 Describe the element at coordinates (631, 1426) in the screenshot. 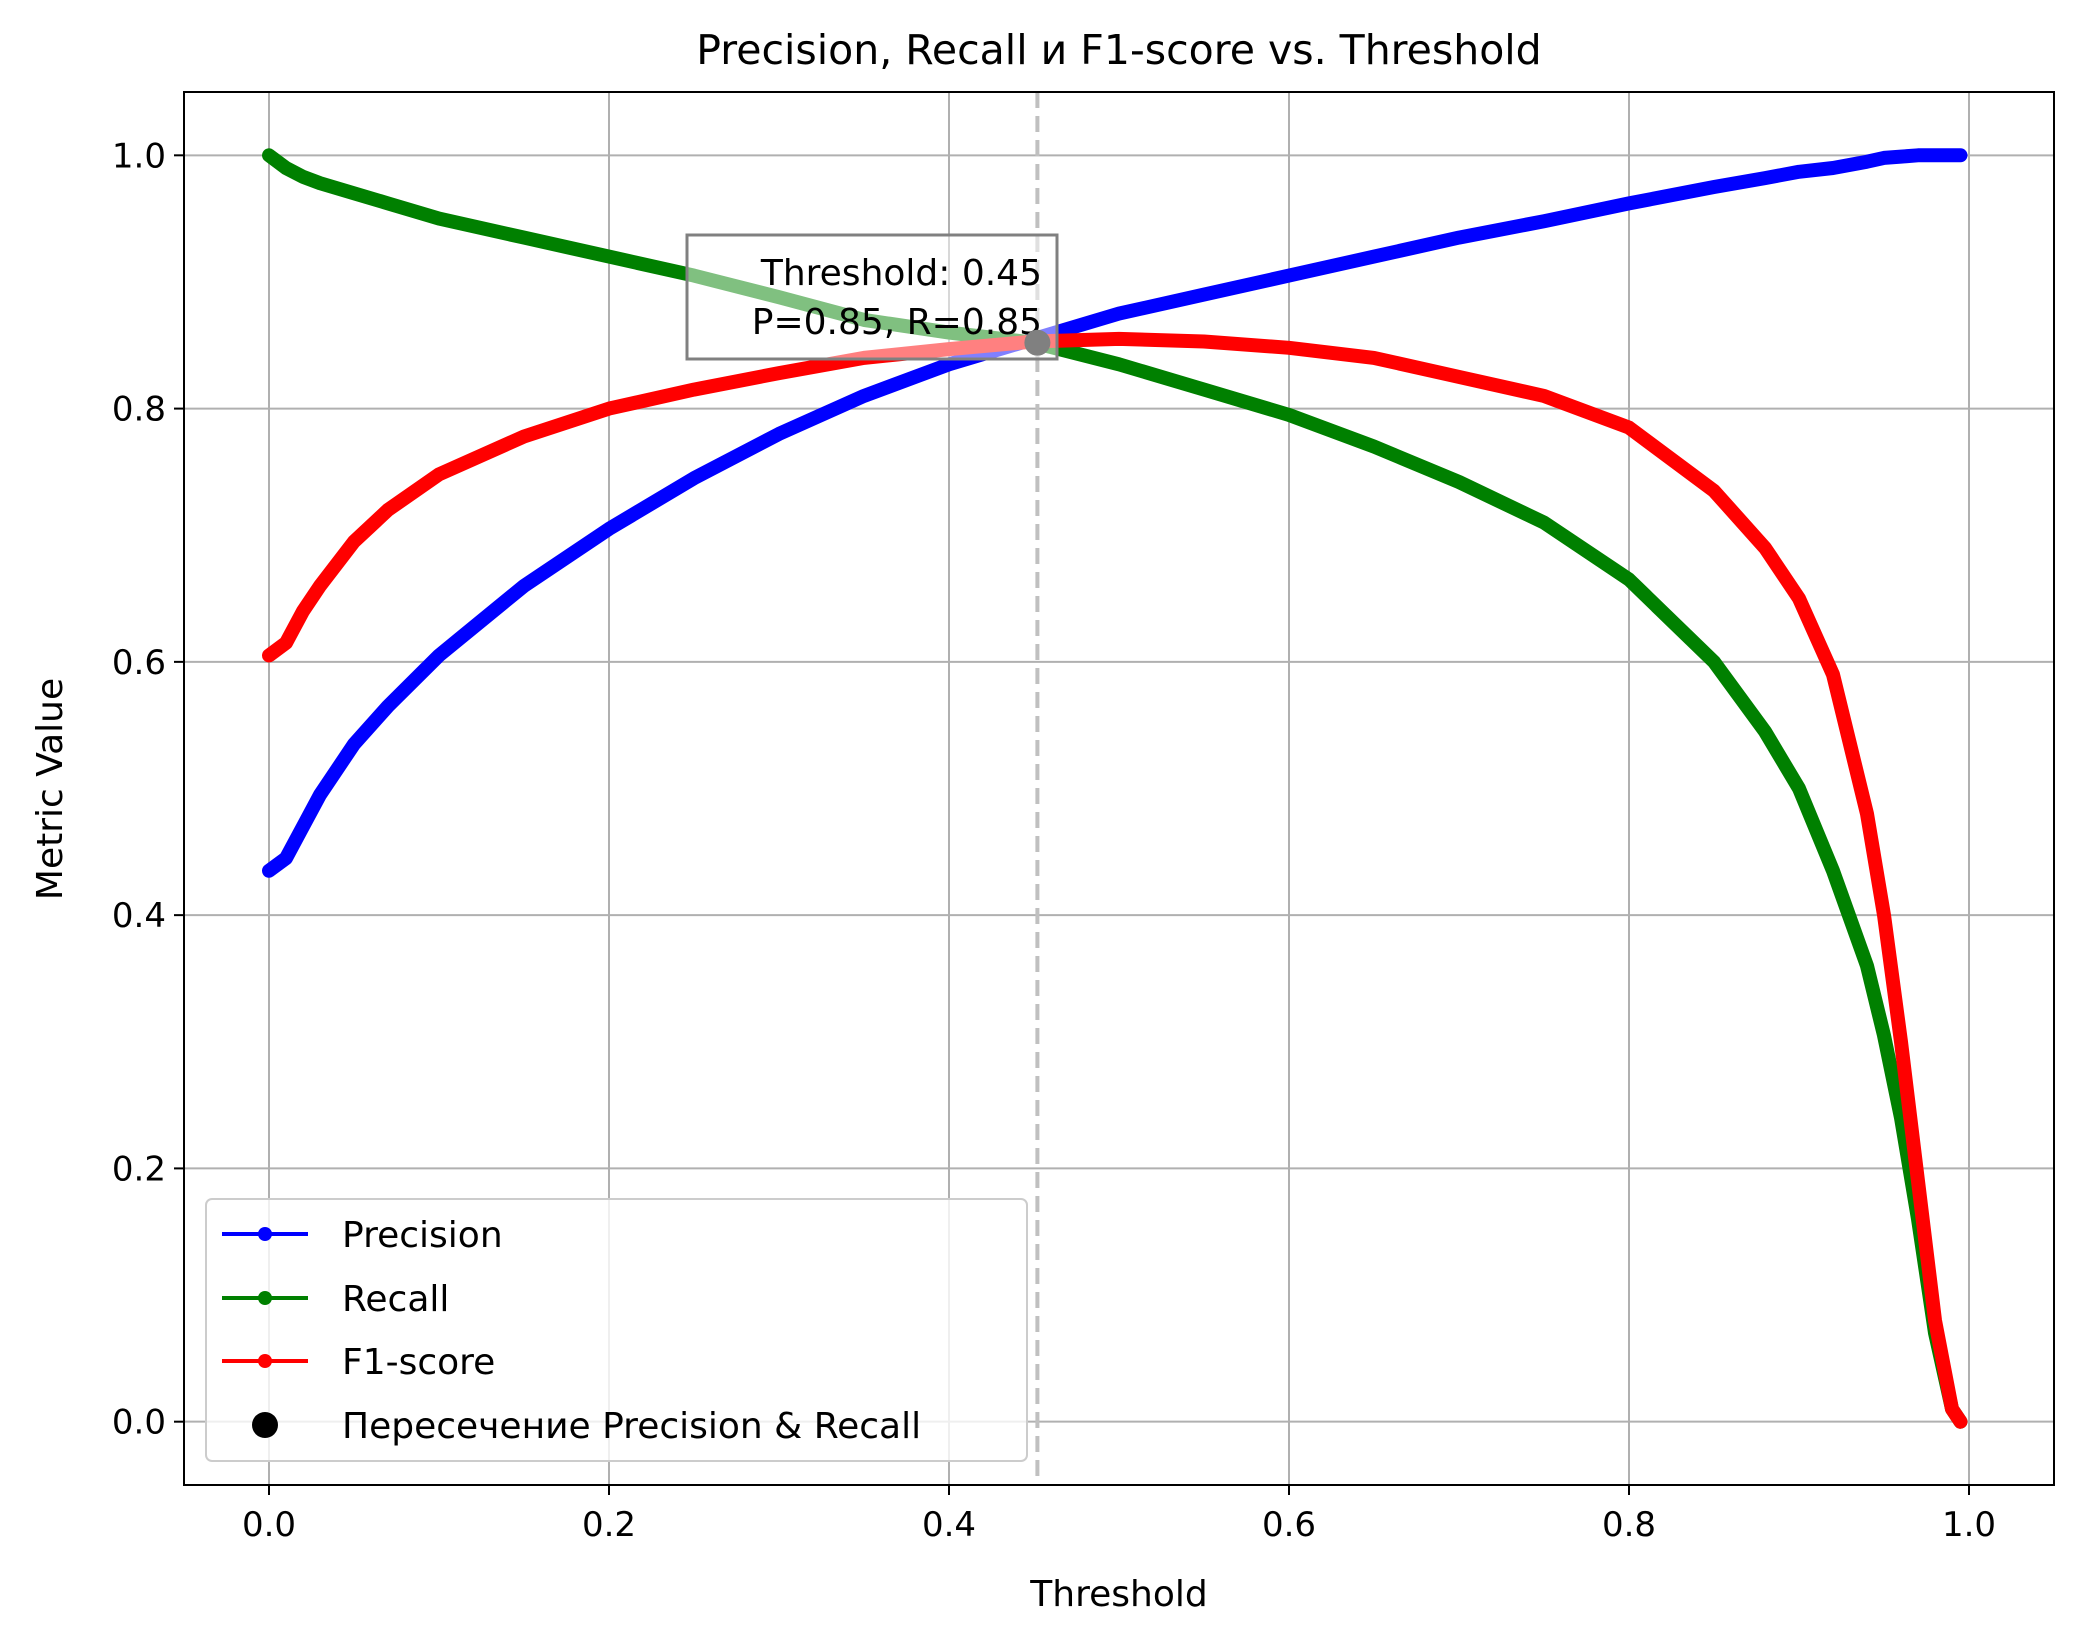

I see `legend-label-intersection: Пересечение Precision & Recall` at that location.